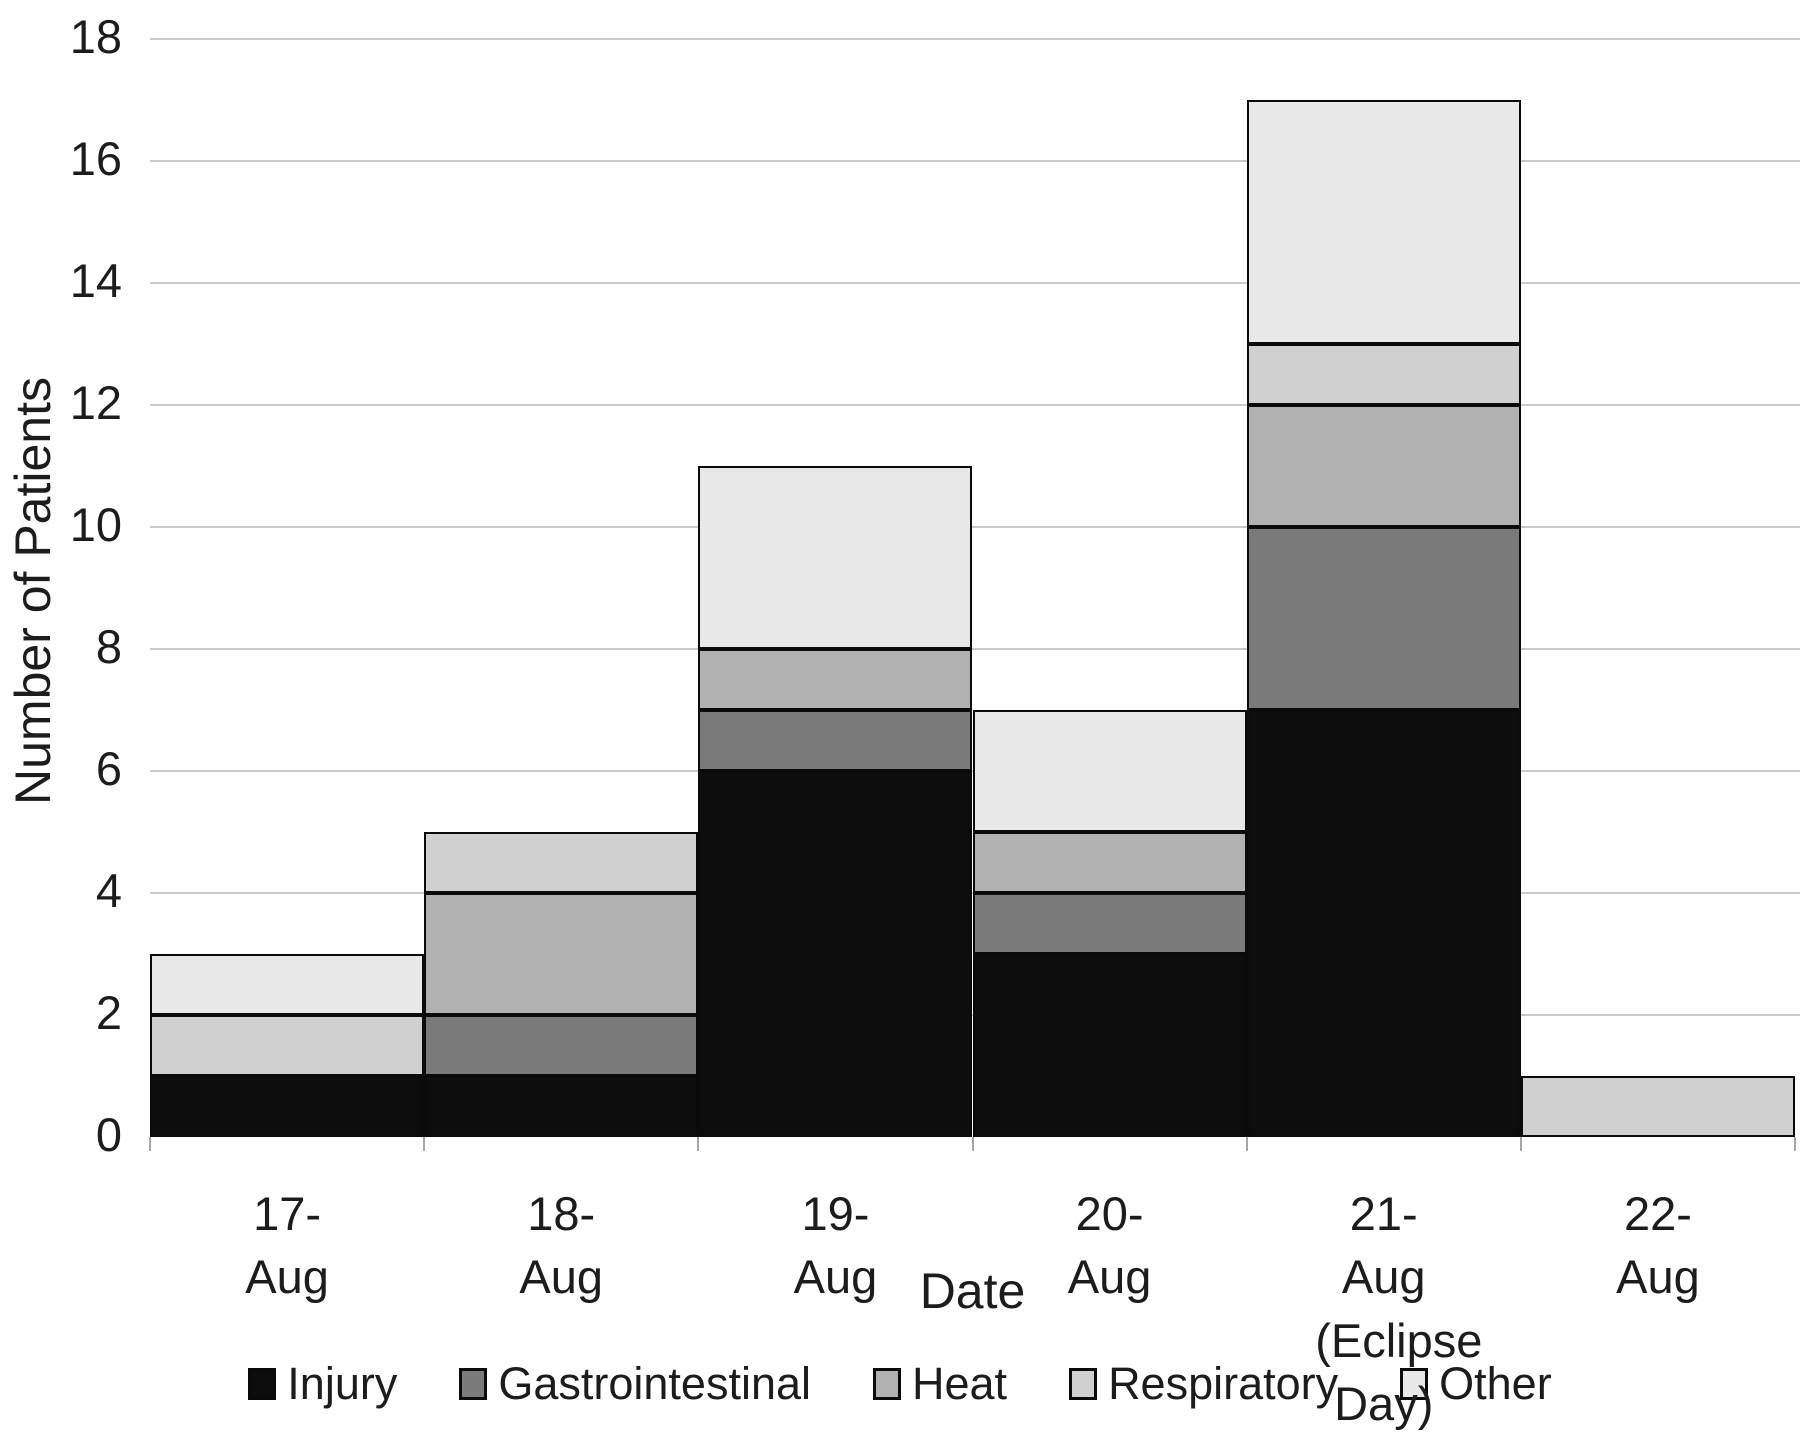 Image resolution: width=1800 pixels, height=1435 pixels. I want to click on legend-swatch-respiratory-icon, so click(1083, 1384).